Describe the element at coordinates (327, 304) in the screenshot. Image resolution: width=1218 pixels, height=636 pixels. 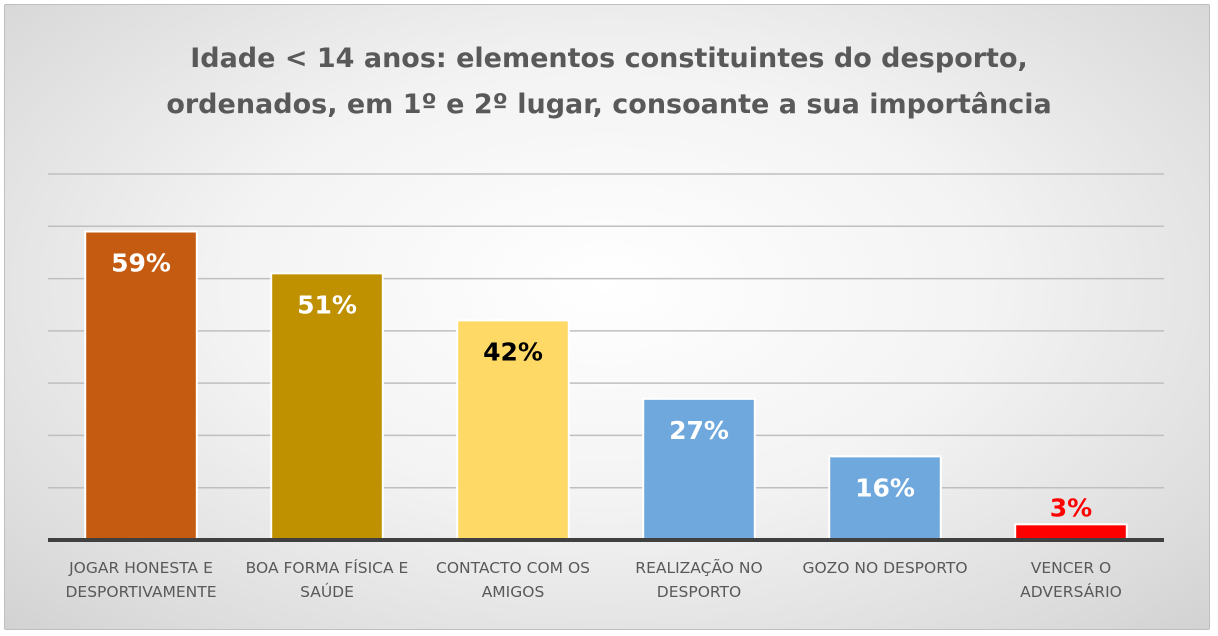
I see `data-label-2: 51%` at that location.